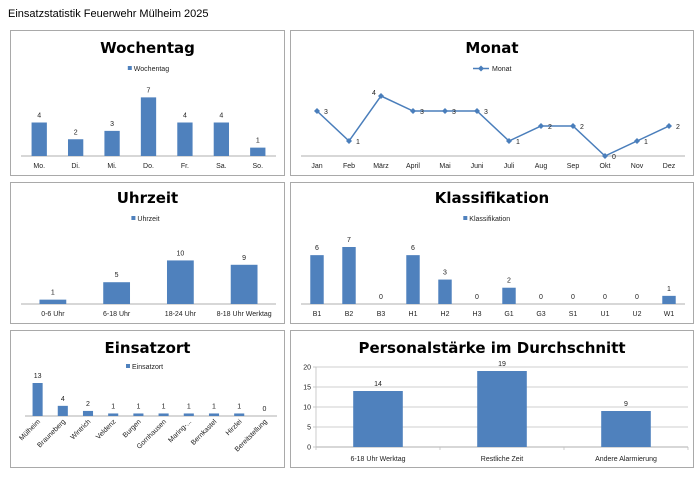  Describe the element at coordinates (491, 48) in the screenshot. I see `chart-title: Monat` at that location.